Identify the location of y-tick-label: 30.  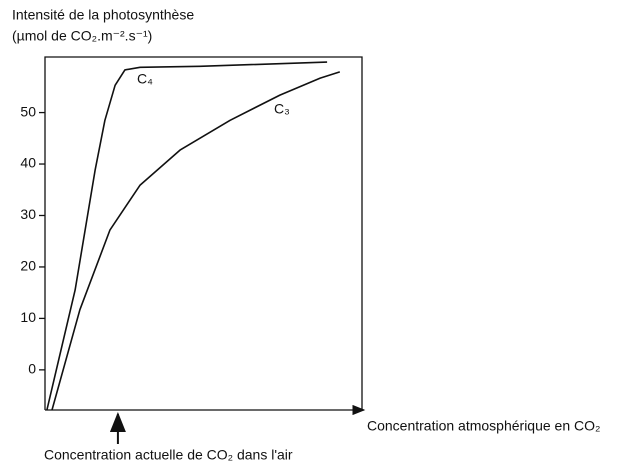
(28, 214).